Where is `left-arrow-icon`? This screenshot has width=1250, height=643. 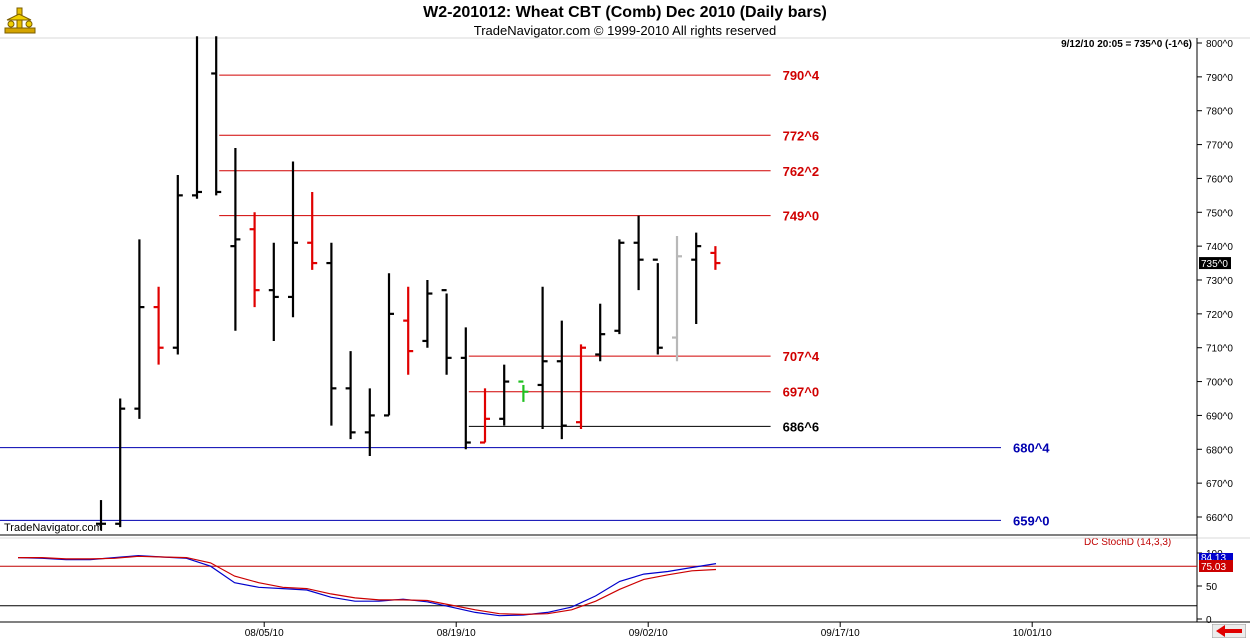 left-arrow-icon is located at coordinates (1229, 631).